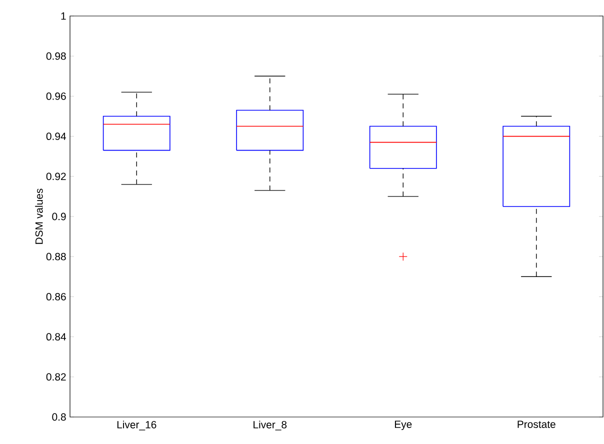 The width and height of the screenshot is (604, 444). What do you see at coordinates (136, 425) in the screenshot?
I see `x-tick-label: Liver_16` at bounding box center [136, 425].